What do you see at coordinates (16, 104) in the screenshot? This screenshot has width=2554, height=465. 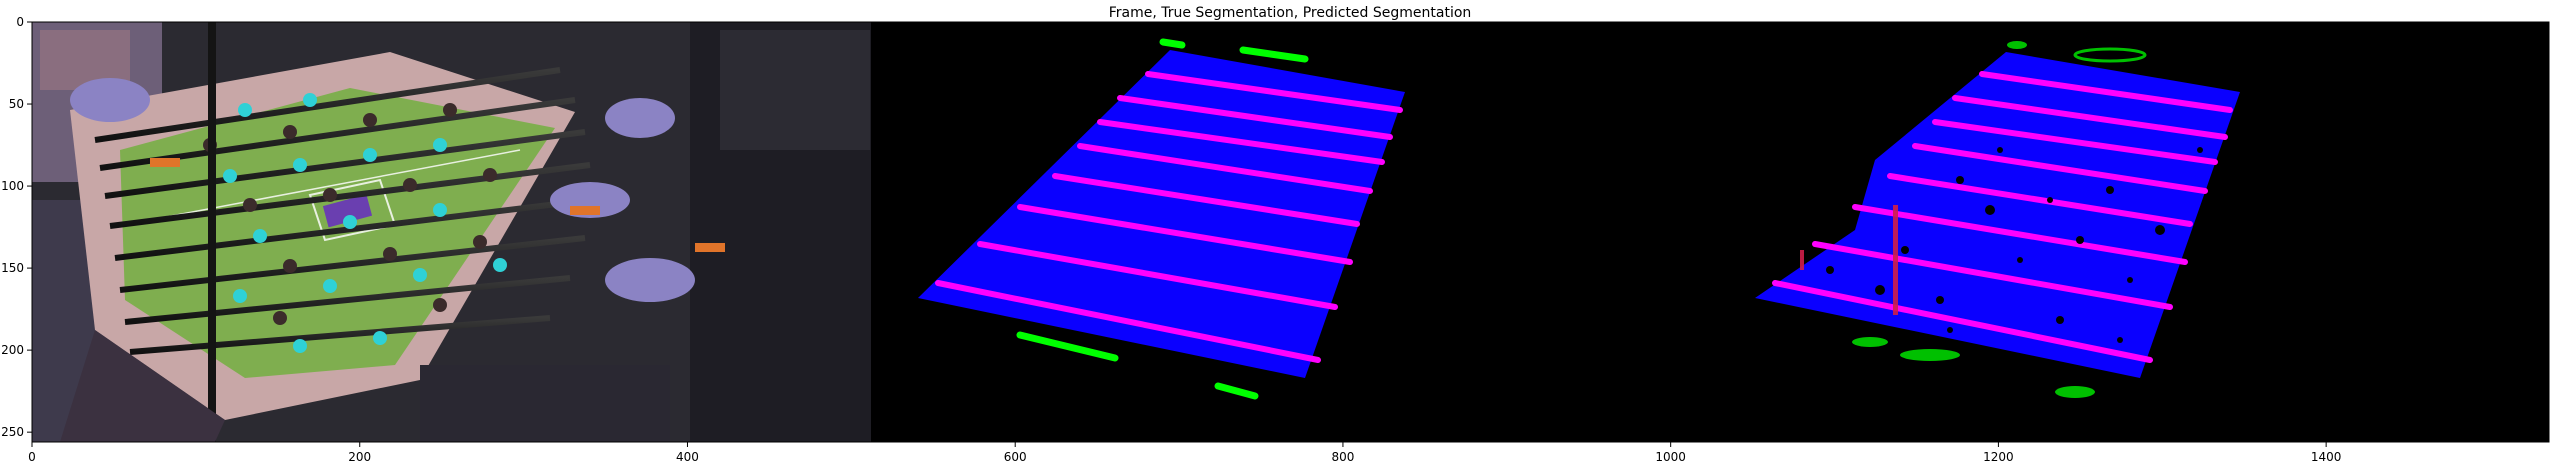 I see `y-tick-label: 50` at bounding box center [16, 104].